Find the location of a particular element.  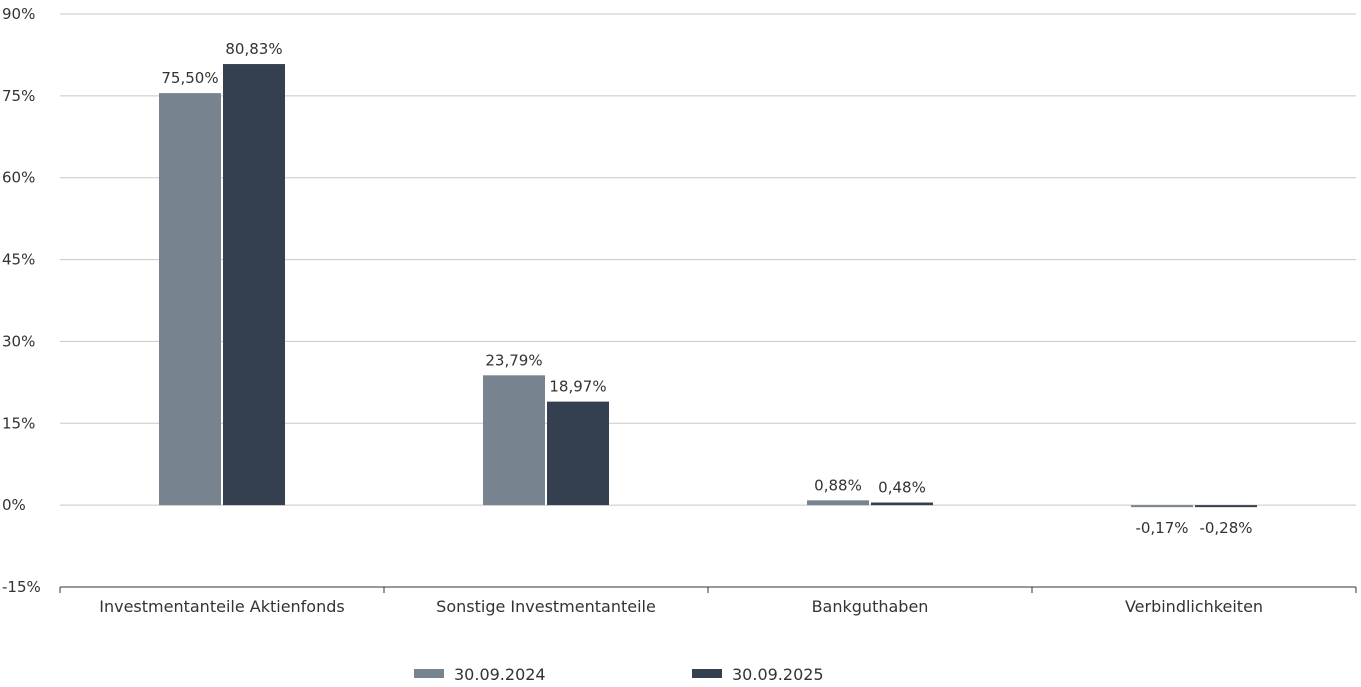

y-tick-label: 60% is located at coordinates (18, 178).